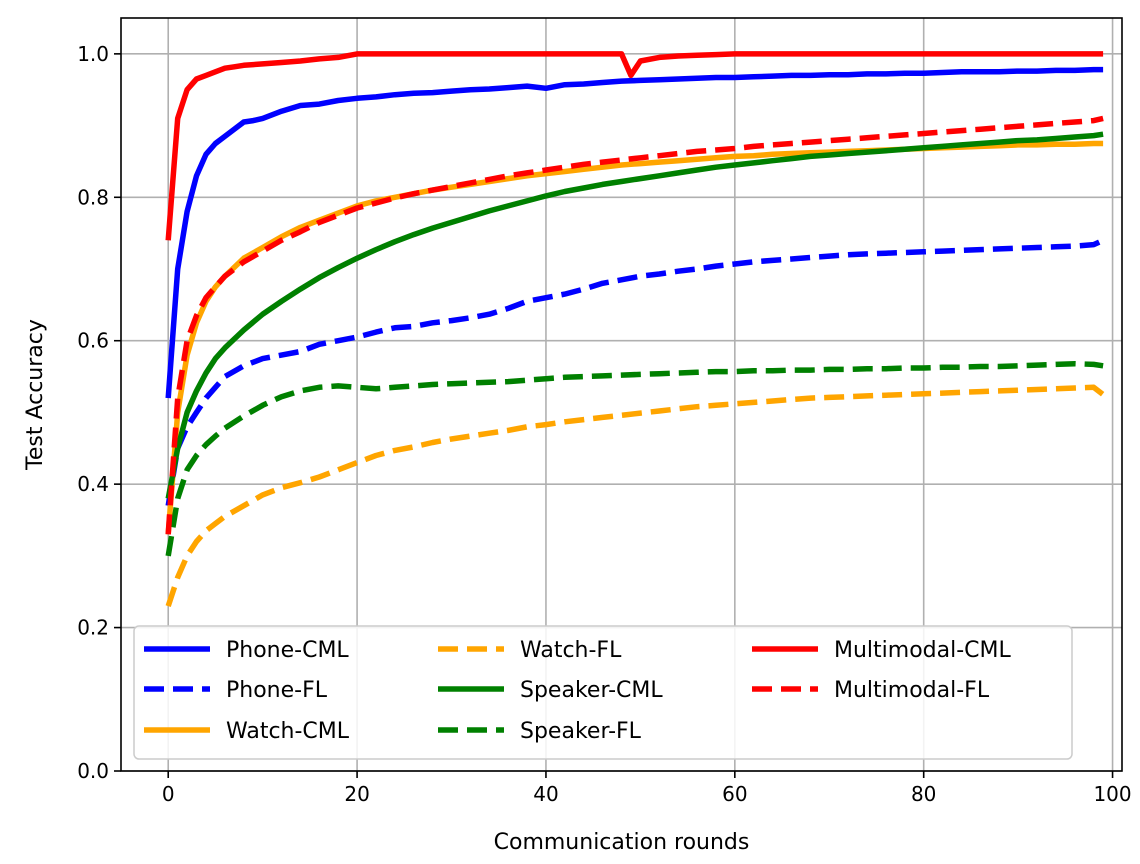 The width and height of the screenshot is (1140, 864). I want to click on y-tick-label: 1.0, so click(93, 54).